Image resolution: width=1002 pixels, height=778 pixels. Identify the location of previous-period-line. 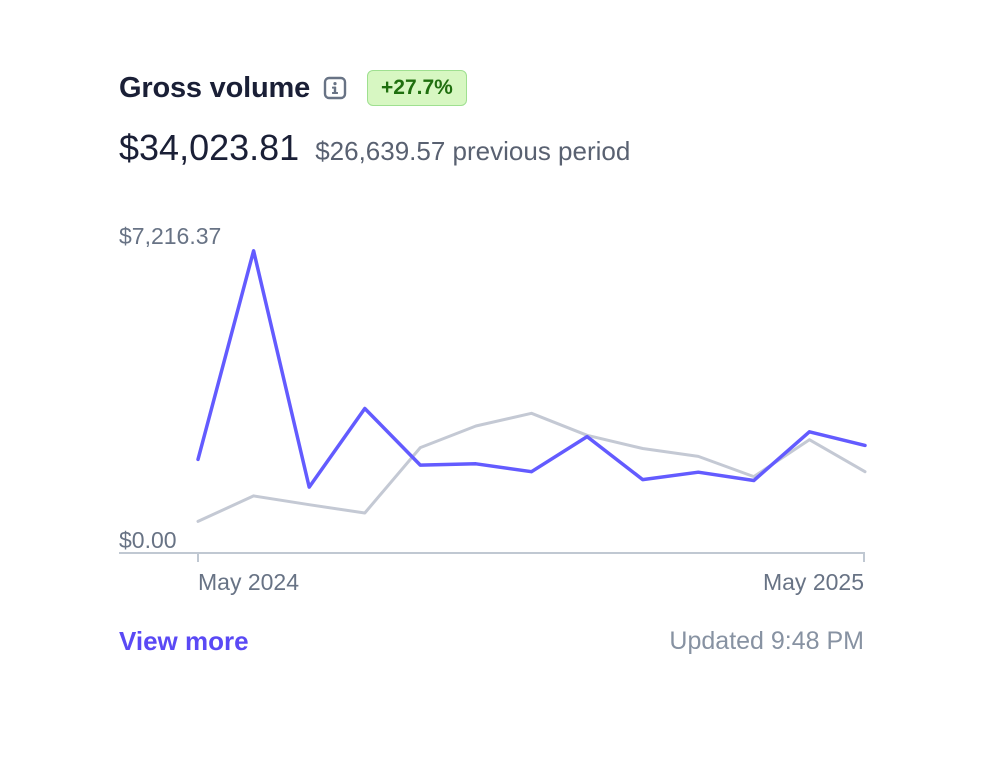
(531, 467).